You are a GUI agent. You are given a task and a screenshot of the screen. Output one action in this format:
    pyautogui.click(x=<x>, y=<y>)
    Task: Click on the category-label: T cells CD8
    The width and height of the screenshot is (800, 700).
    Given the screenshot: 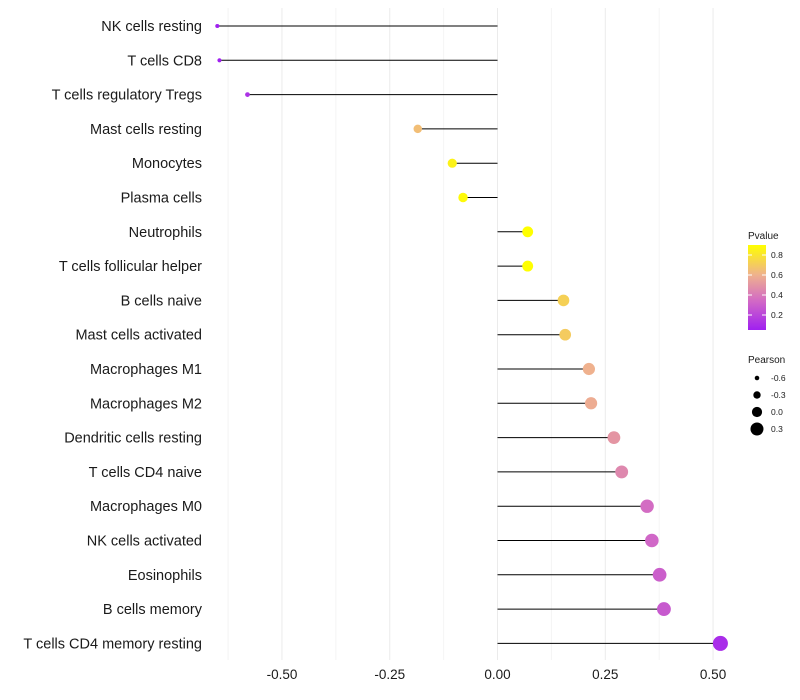 What is the action you would take?
    pyautogui.click(x=164, y=61)
    